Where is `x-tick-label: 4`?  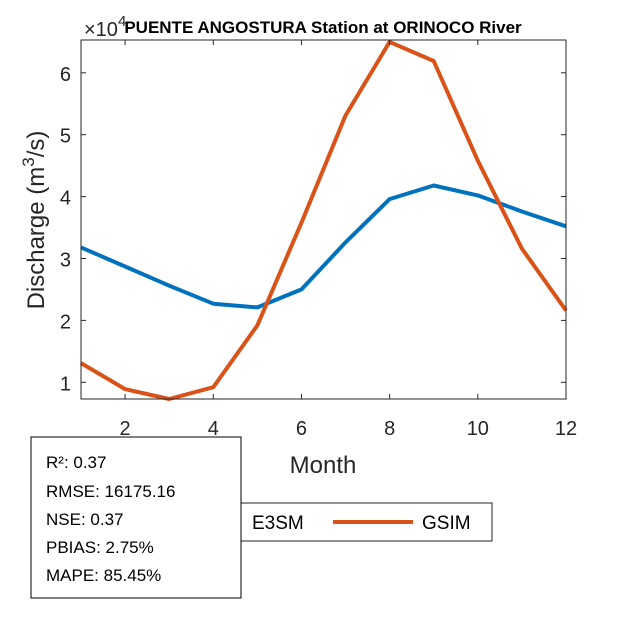 x-tick-label: 4 is located at coordinates (213, 429).